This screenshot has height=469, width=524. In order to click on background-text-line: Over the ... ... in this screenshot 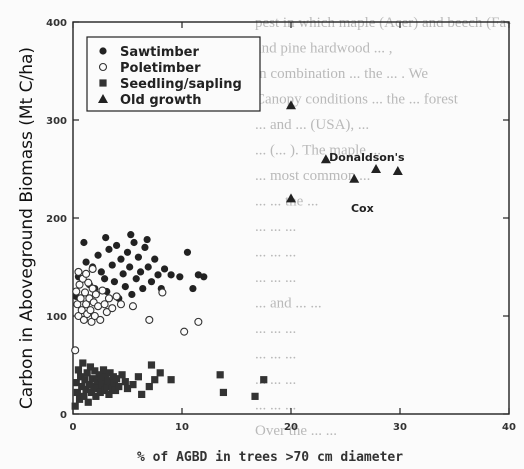, I will do `click(296, 431)`.